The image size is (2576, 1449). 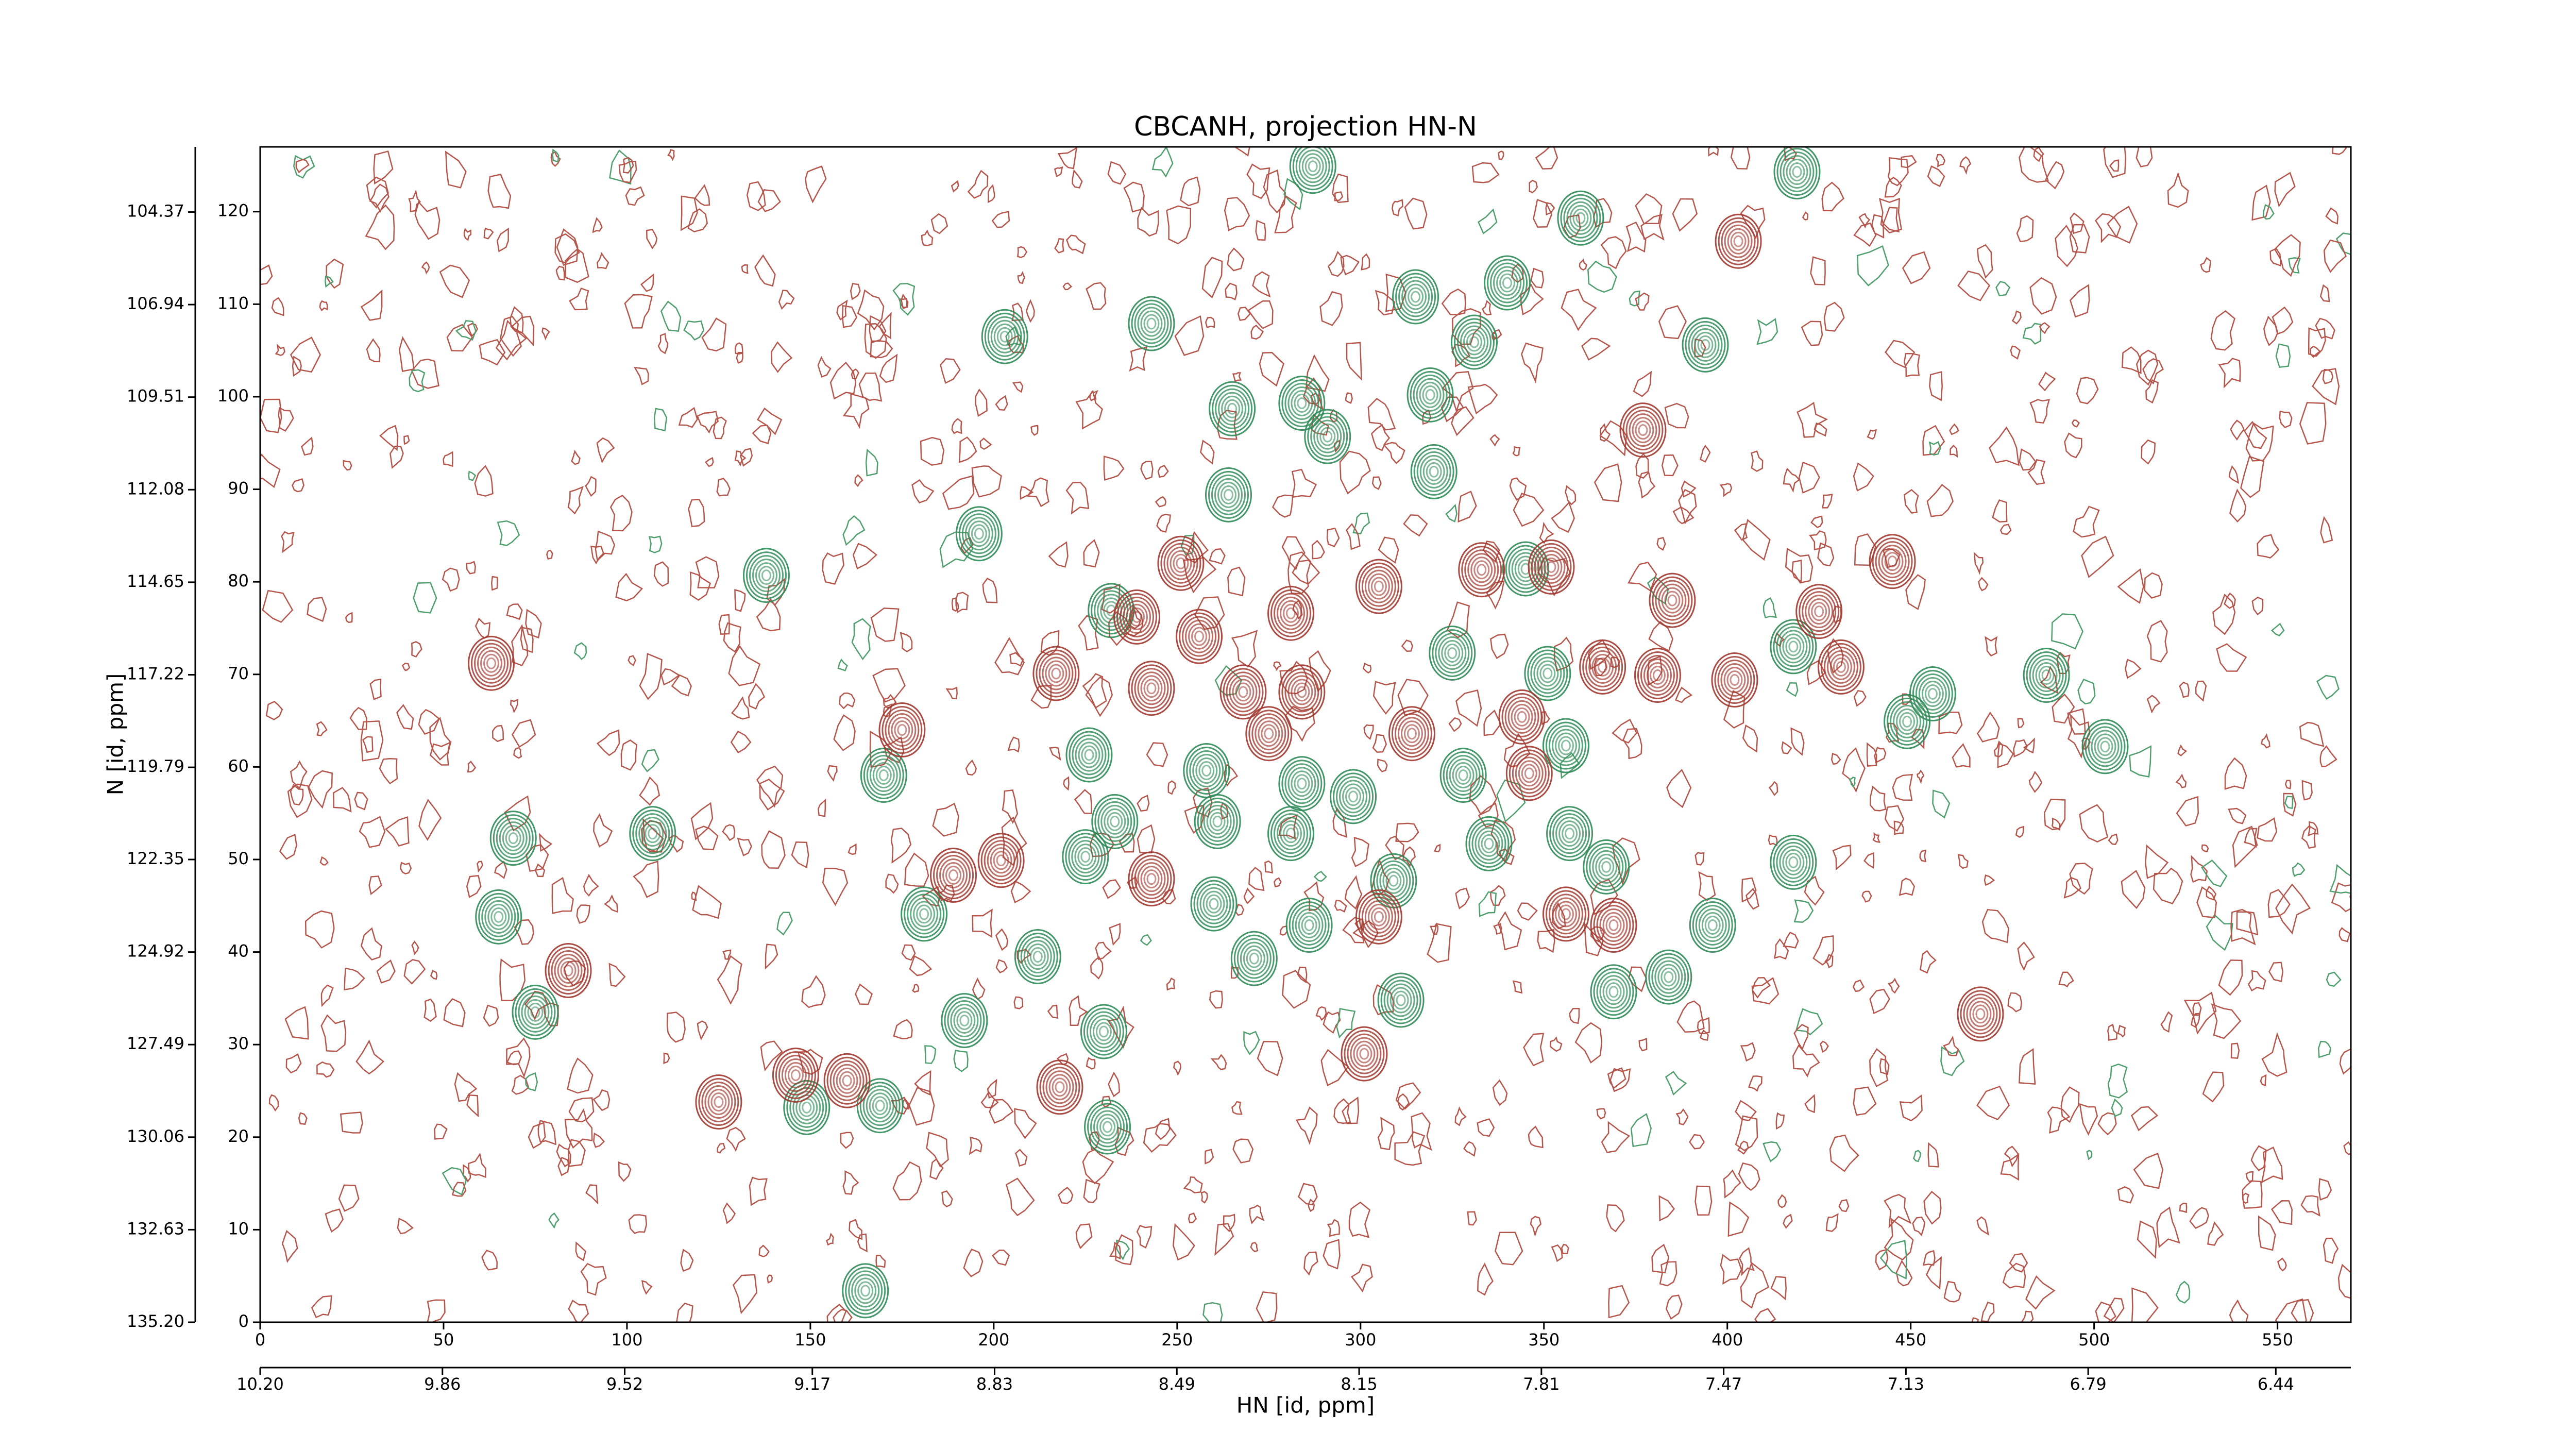 What do you see at coordinates (1360, 1340) in the screenshot?
I see `x-tick-label: 300` at bounding box center [1360, 1340].